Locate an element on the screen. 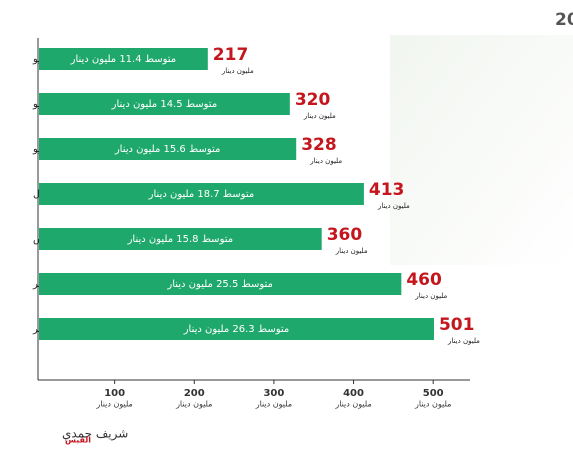 This screenshot has width=573, height=450. bar-label: متوسط 15.8 مليون دينار is located at coordinates (180, 239).